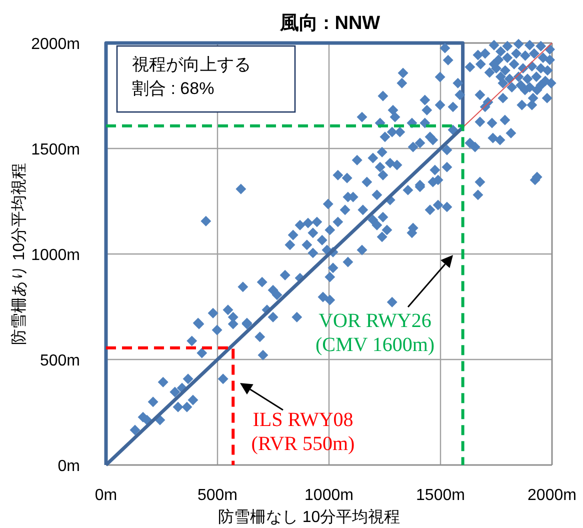 This screenshot has height=528, width=583. What do you see at coordinates (55, 150) in the screenshot?
I see `y-tick-label: 1500m` at bounding box center [55, 150].